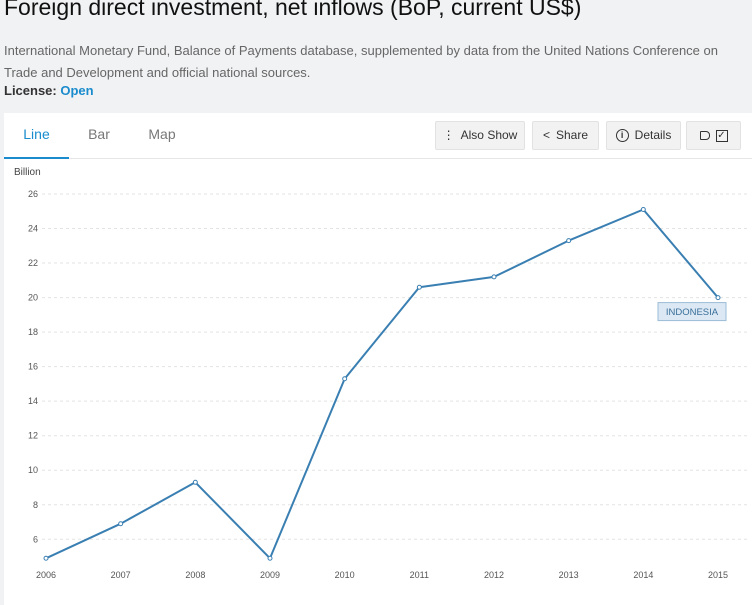  What do you see at coordinates (33, 436) in the screenshot?
I see `y-tick-label: 12` at bounding box center [33, 436].